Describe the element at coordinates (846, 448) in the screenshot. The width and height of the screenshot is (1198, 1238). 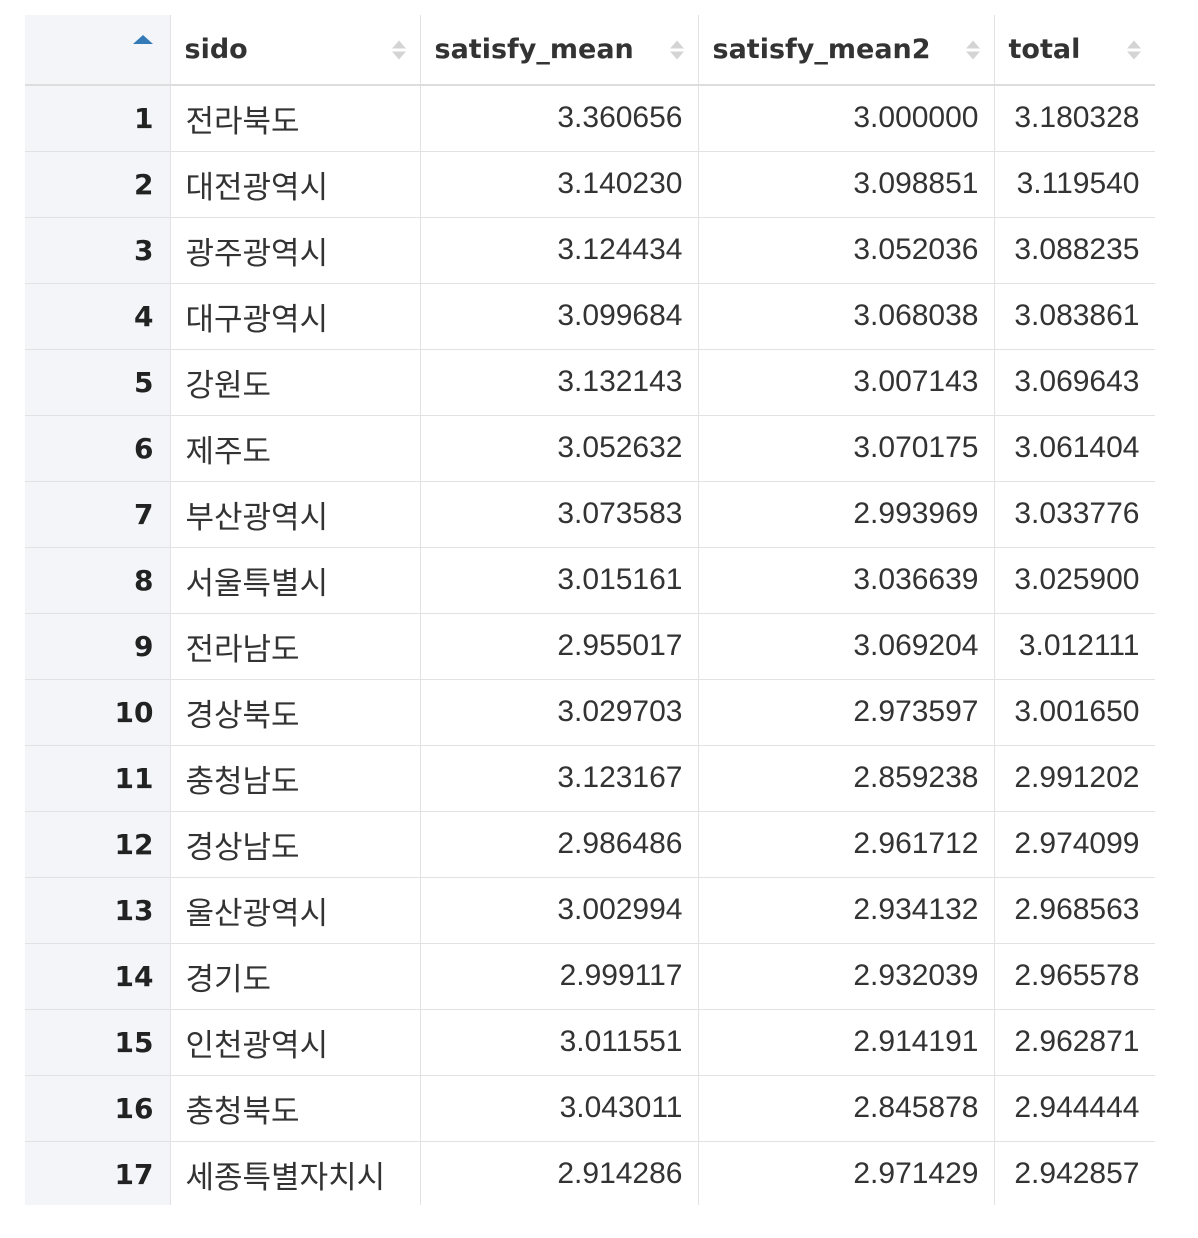
I see `cell-satisfy-mean2: 3.070175` at that location.